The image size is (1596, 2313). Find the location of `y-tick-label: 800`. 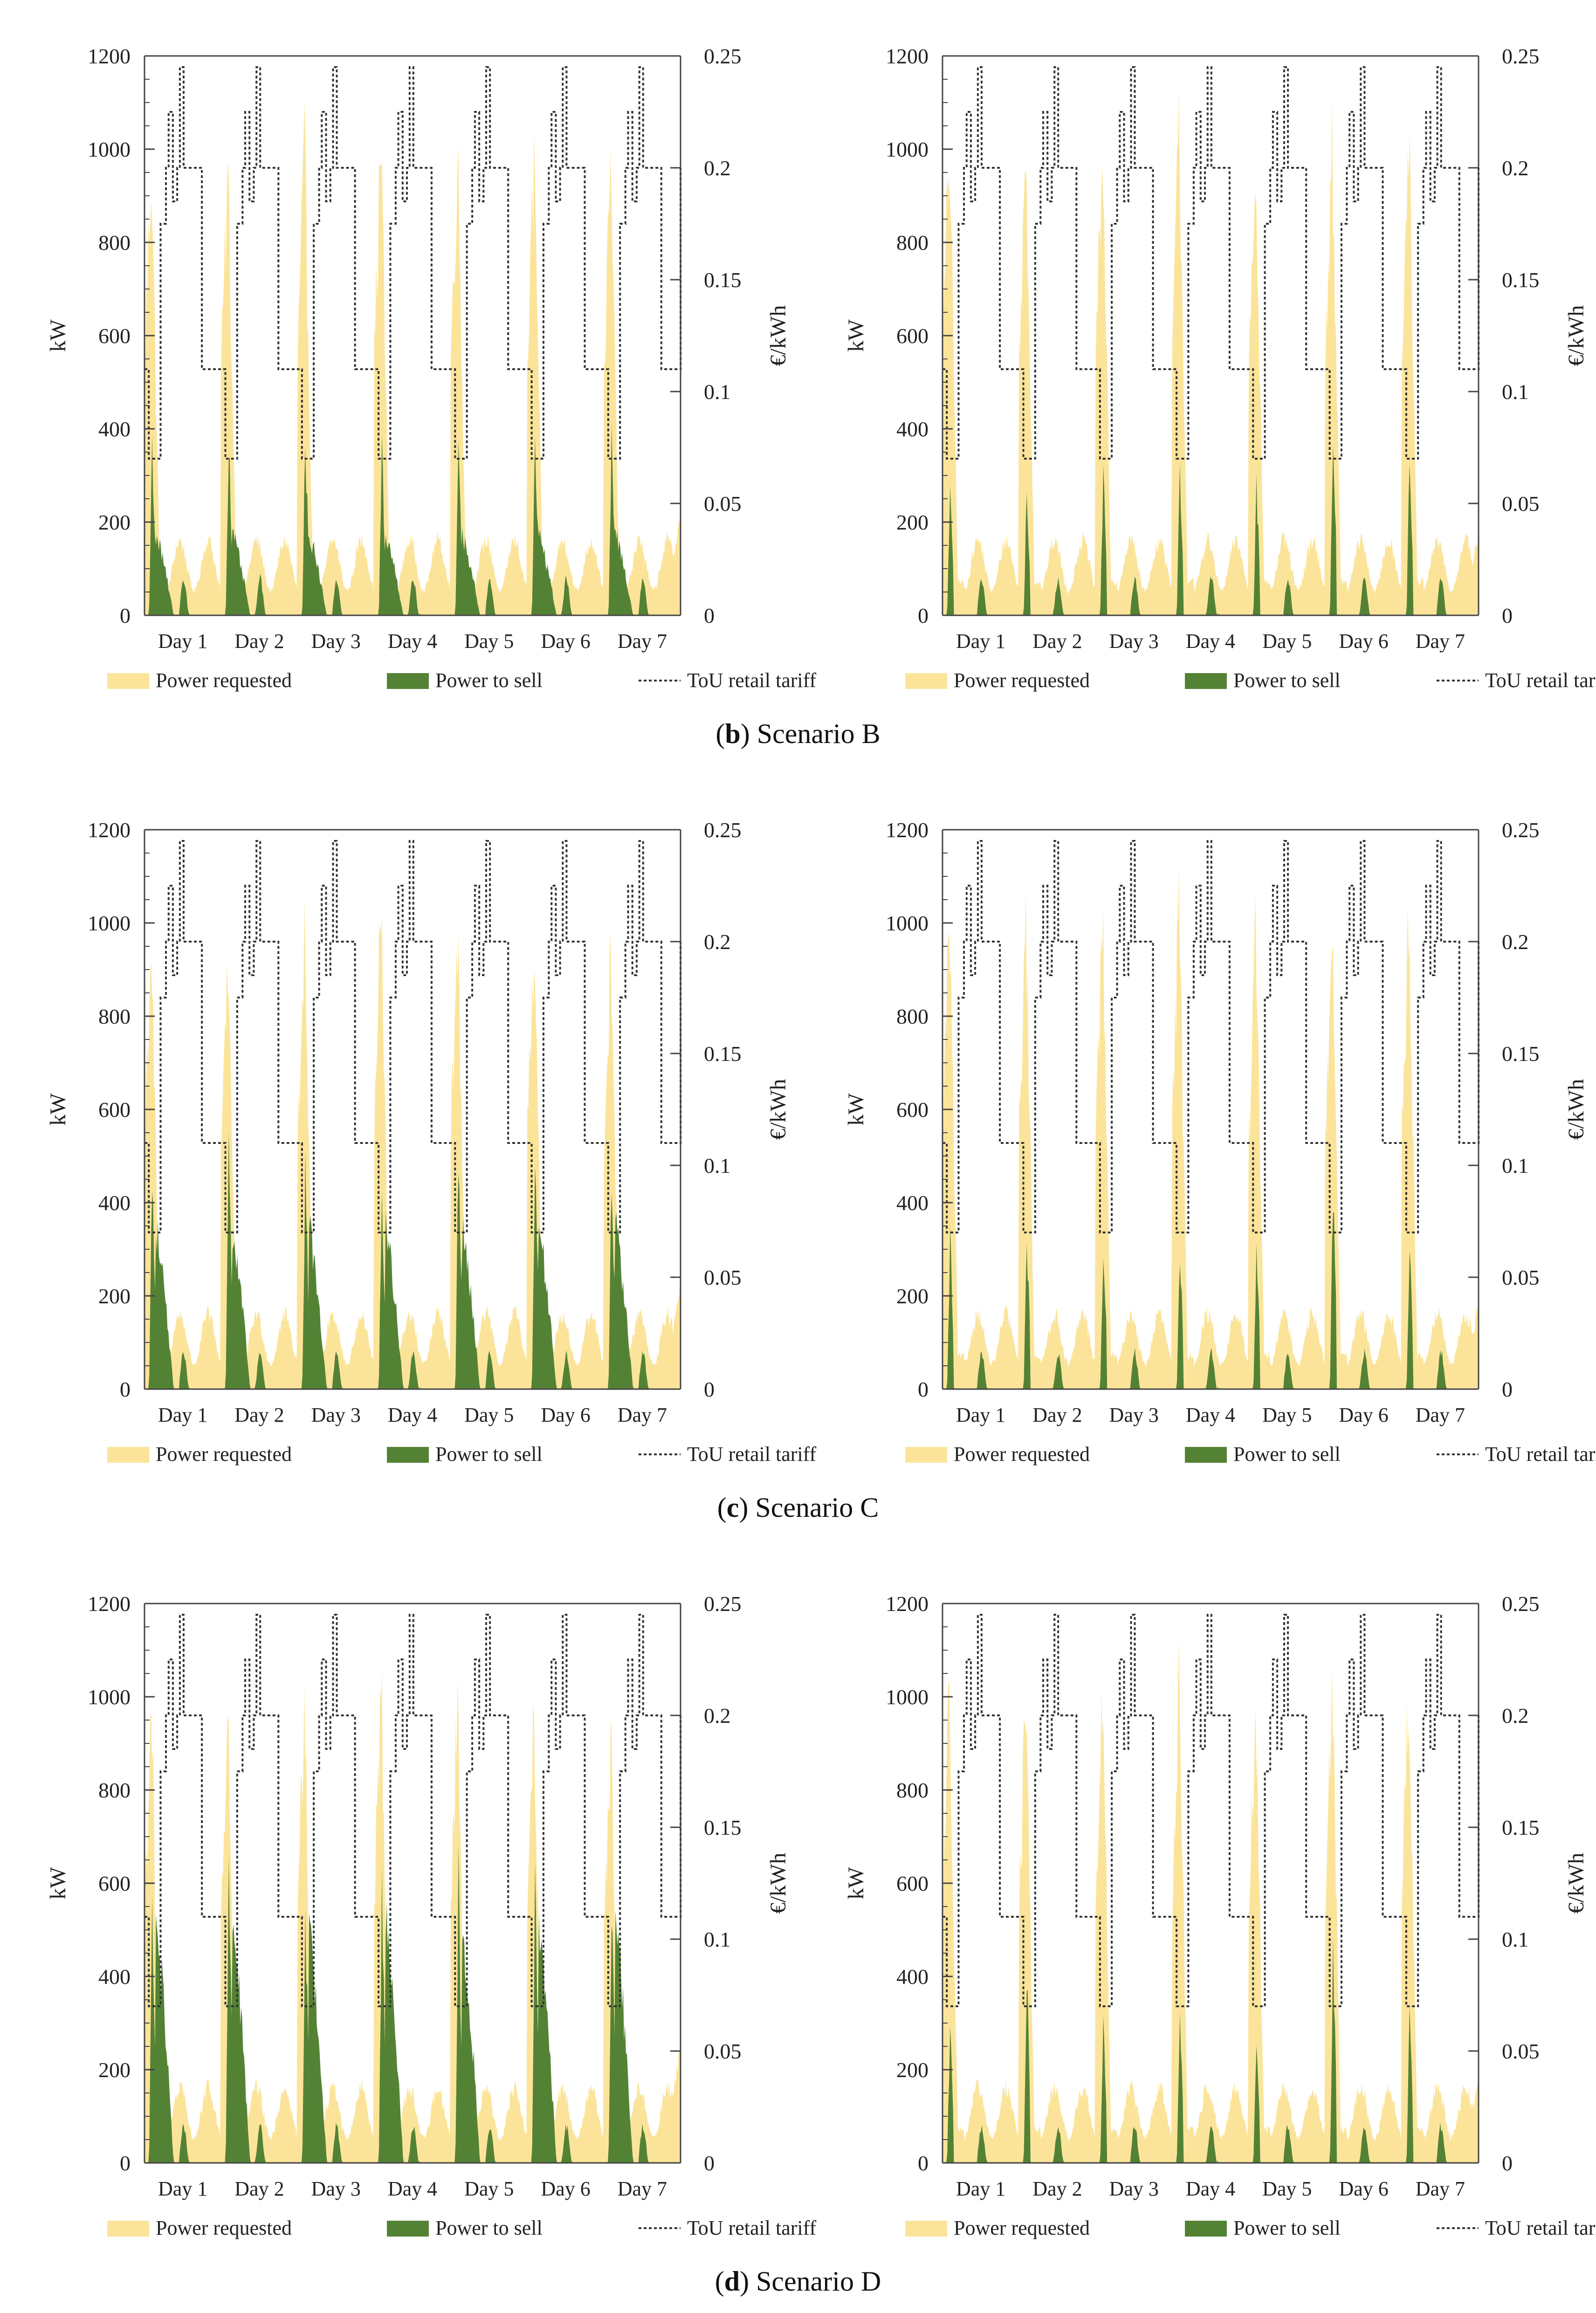

y-tick-label: 800 is located at coordinates (912, 243).